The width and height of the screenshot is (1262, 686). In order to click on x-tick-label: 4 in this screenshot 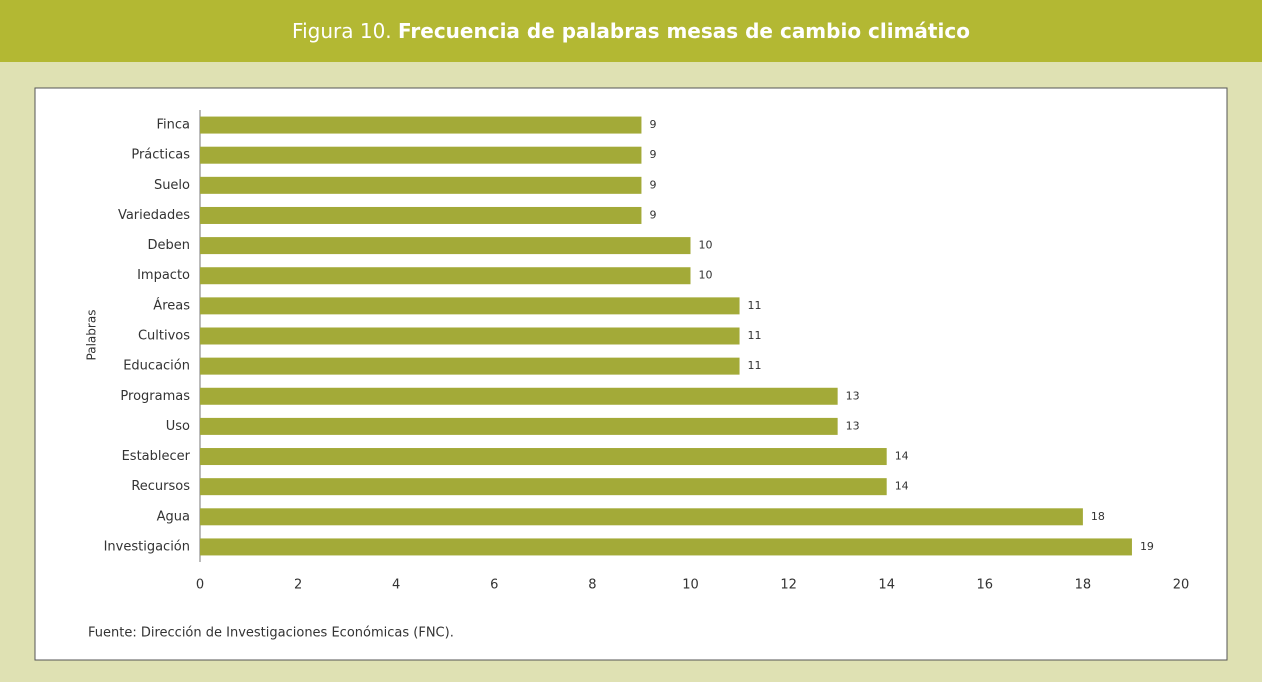, I will do `click(396, 585)`.